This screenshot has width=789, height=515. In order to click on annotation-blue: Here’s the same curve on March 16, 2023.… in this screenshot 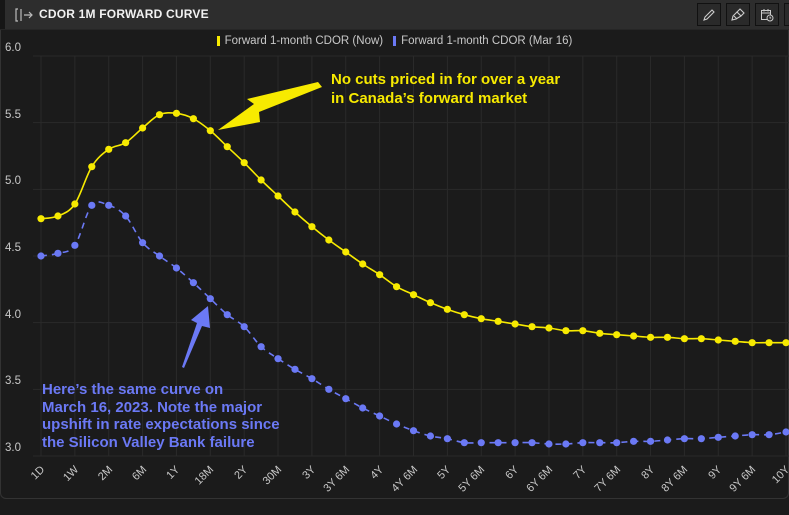, I will do `click(161, 416)`.